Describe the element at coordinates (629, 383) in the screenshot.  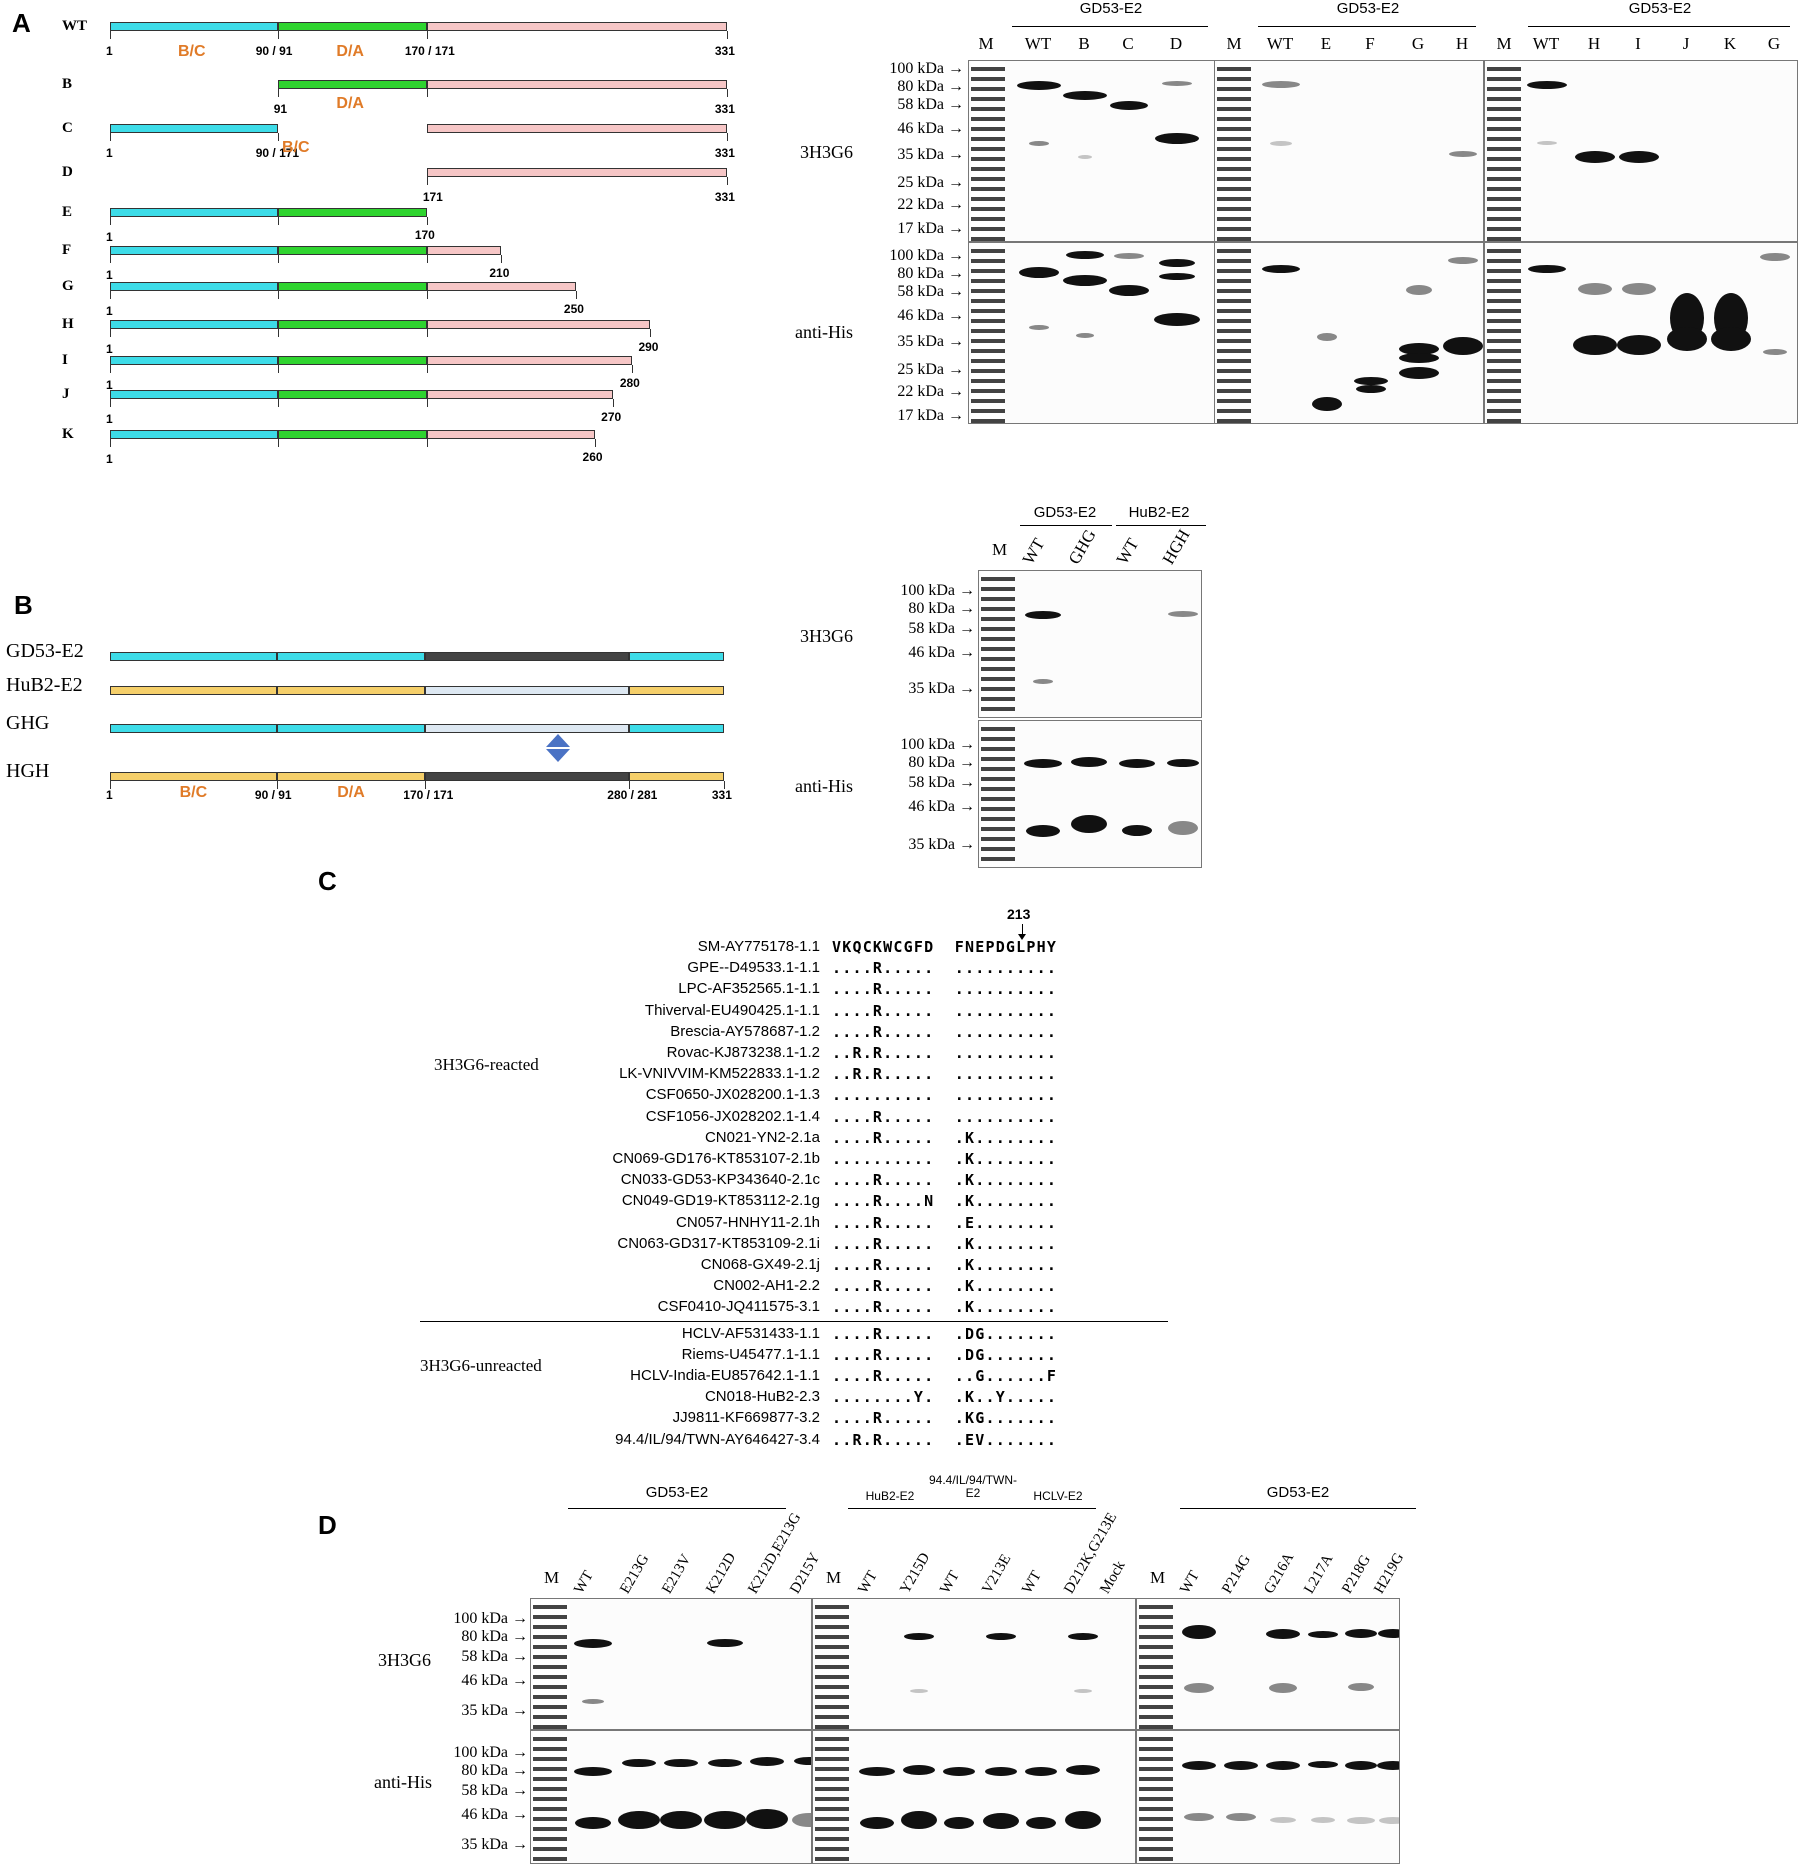
I see `construct-position-label: 280` at that location.